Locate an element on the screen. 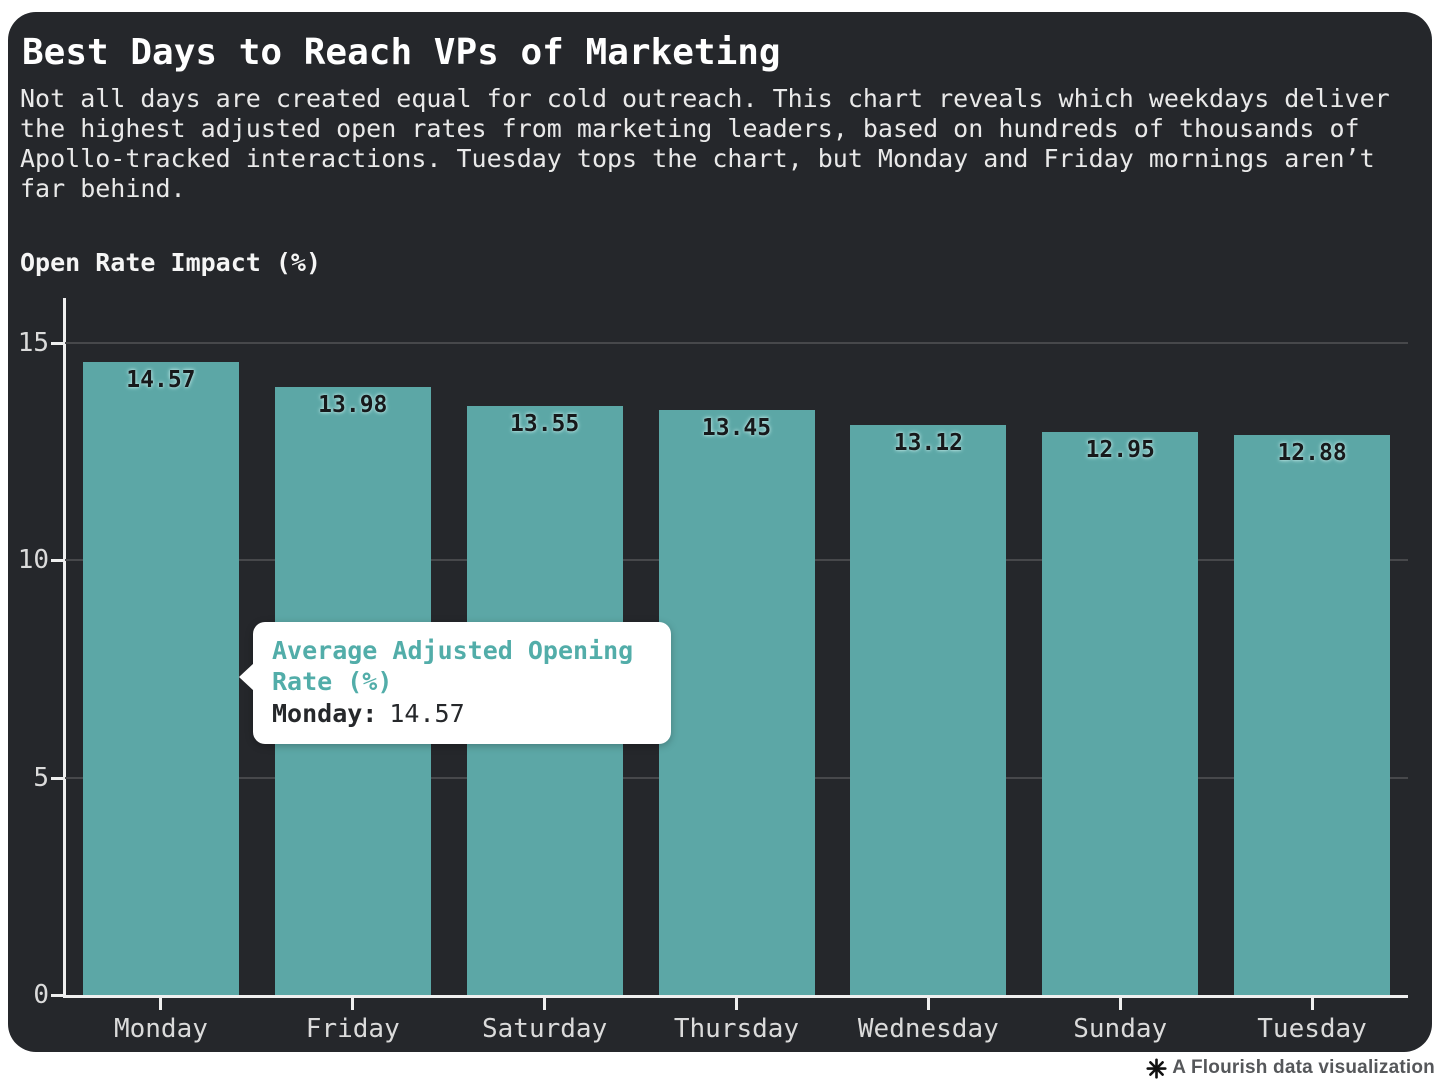 The image size is (1440, 1086). tooltip-value-row: Monday: 14.57 is located at coordinates (462, 713).